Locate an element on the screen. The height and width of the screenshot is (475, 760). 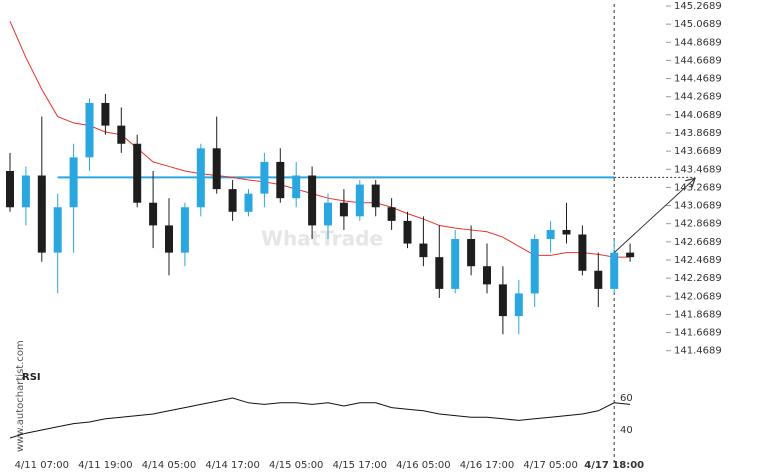
y-tick-label: 142.2689 is located at coordinates (698, 278).